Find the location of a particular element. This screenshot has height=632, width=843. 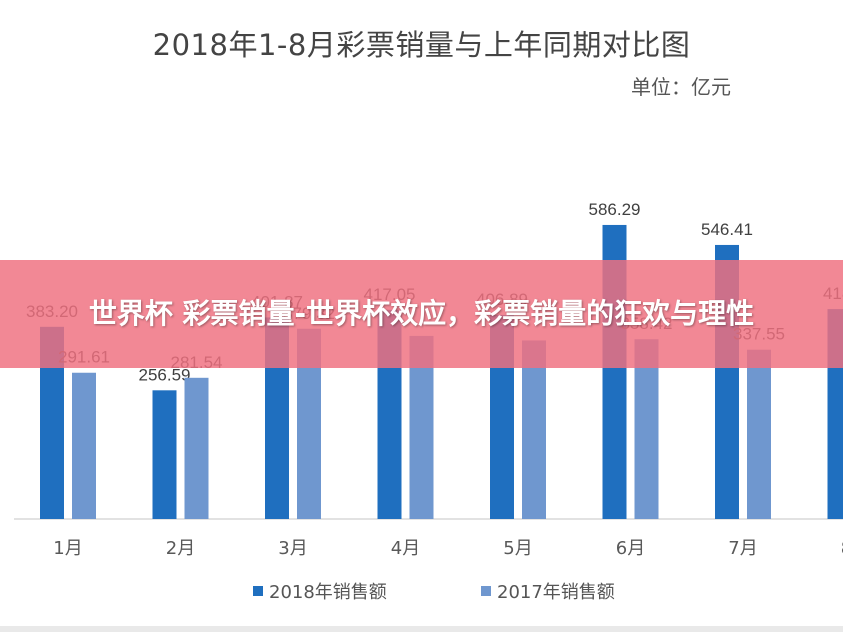

x-tick-label-5: 5月 is located at coordinates (517, 548).